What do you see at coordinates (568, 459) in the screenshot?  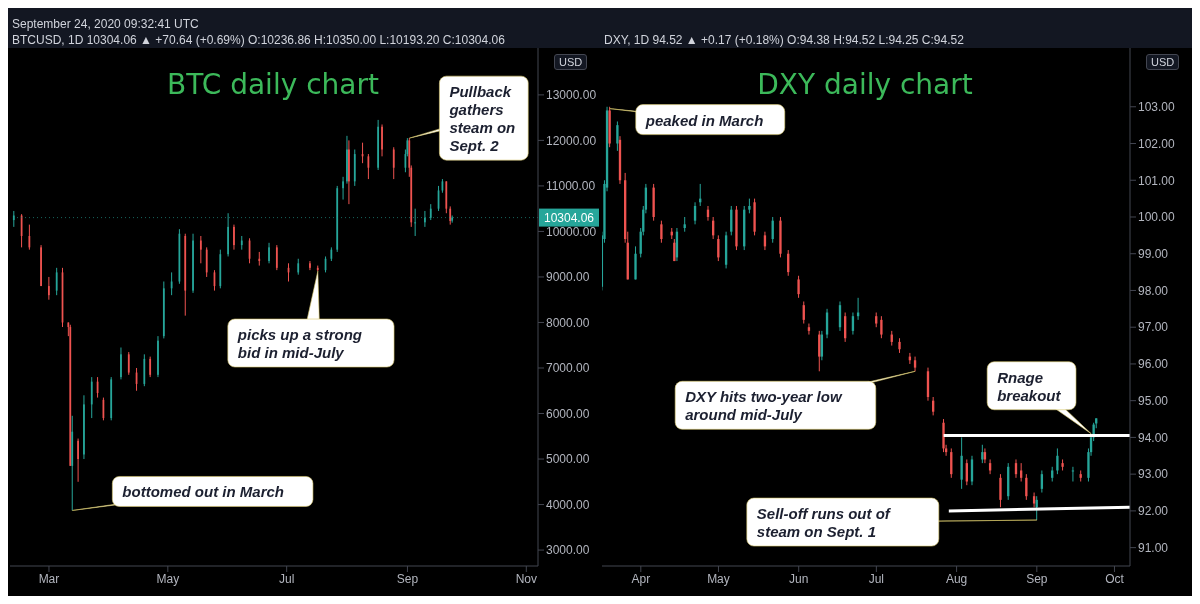 I see `y-tick-label: 5000.00` at bounding box center [568, 459].